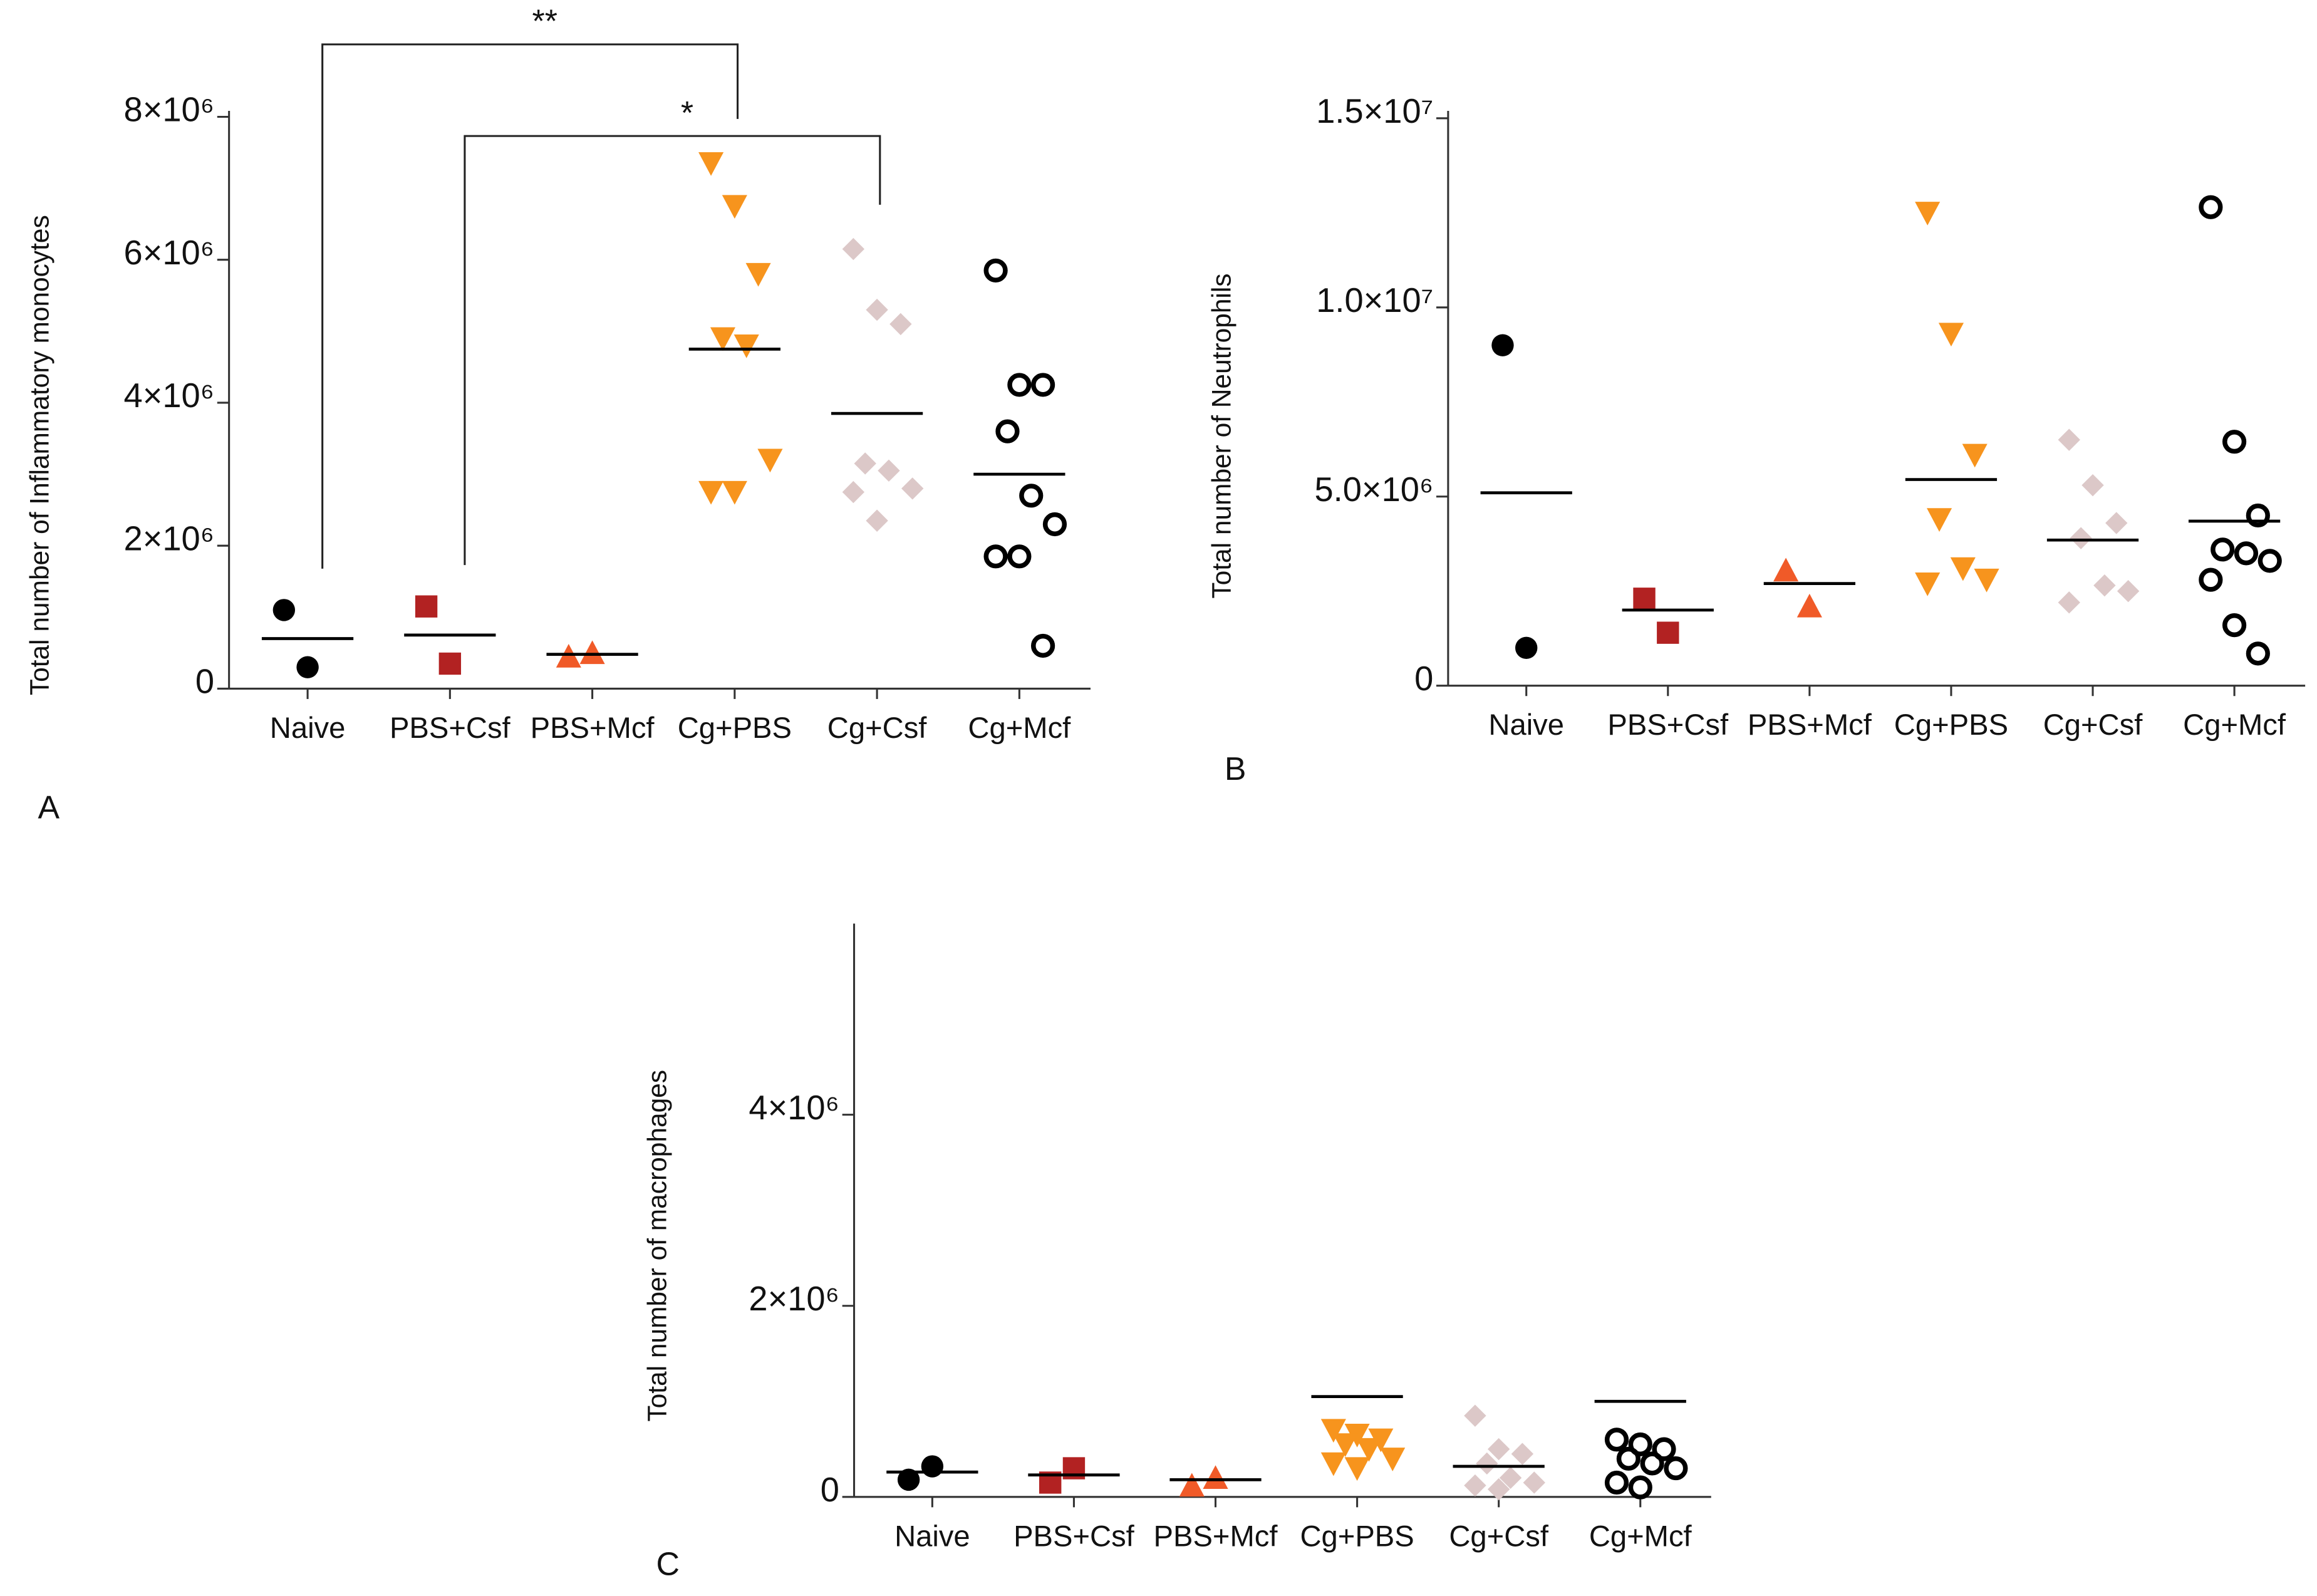  What do you see at coordinates (544, 21) in the screenshot?
I see `significance-label: **` at bounding box center [544, 21].